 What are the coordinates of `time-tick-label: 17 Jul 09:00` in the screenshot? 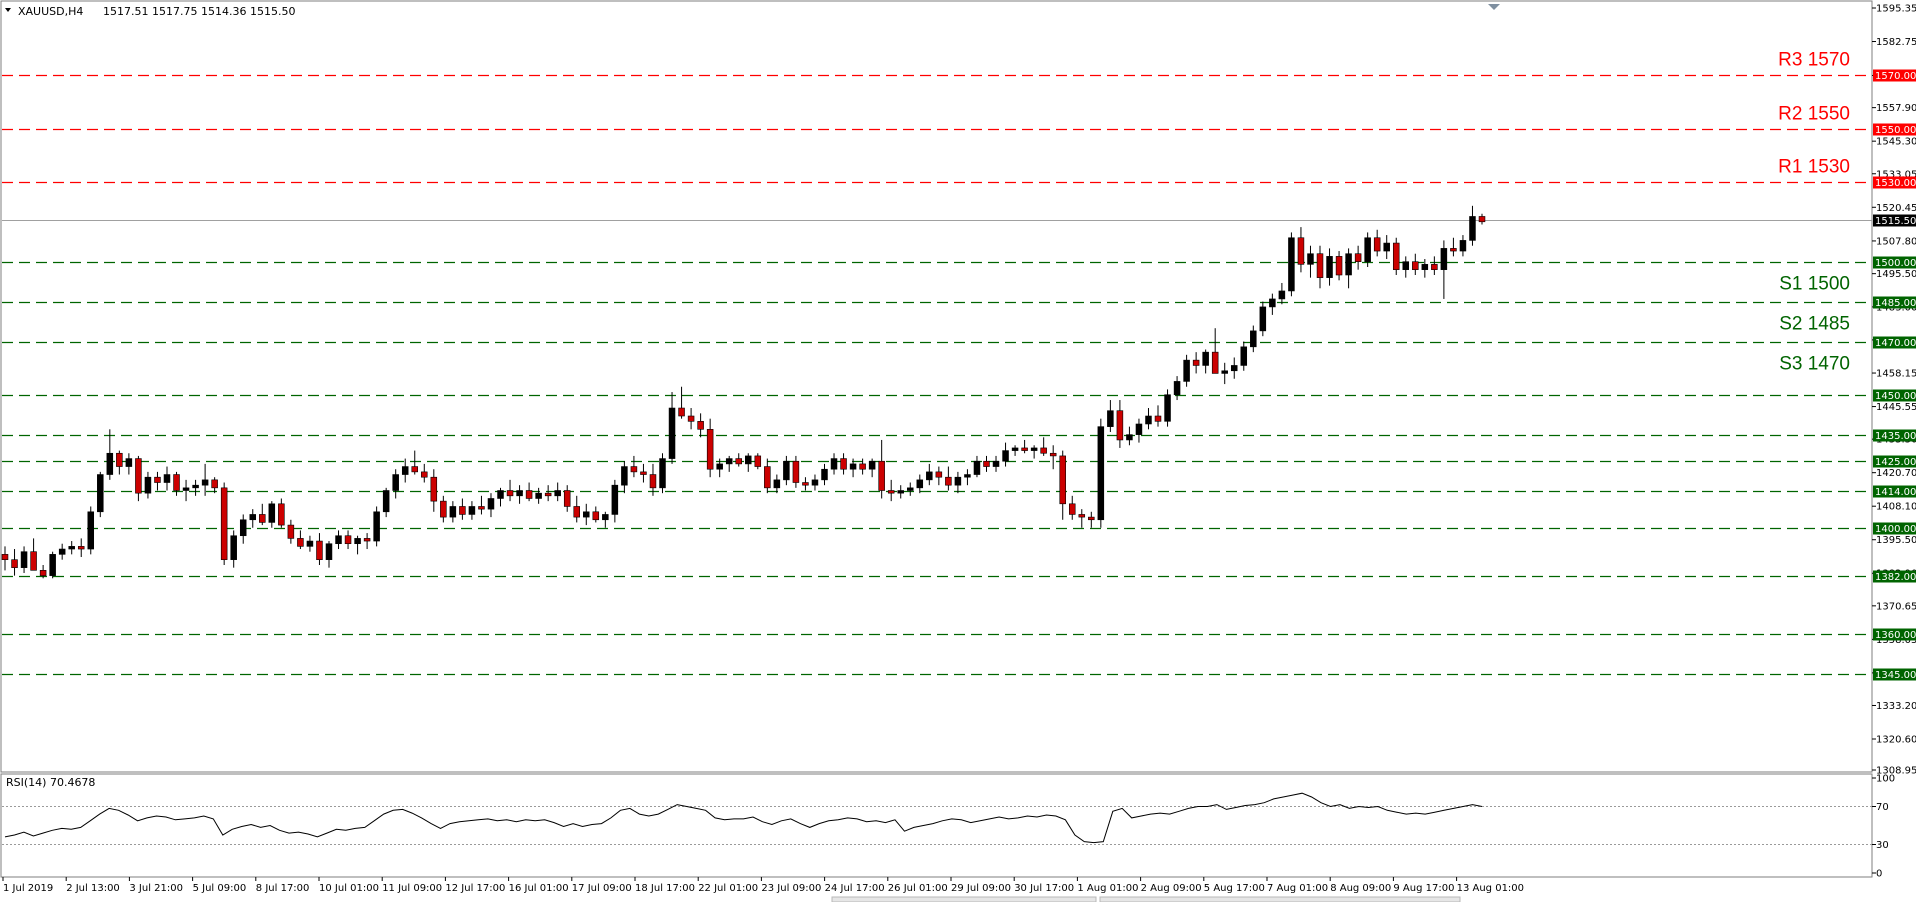 It's located at (602, 888).